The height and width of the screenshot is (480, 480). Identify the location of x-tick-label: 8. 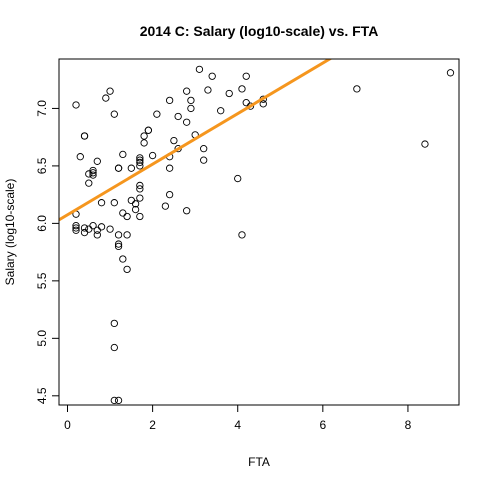
(408, 425).